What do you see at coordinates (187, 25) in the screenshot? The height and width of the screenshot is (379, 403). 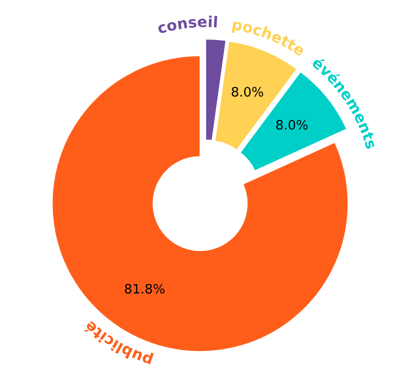 I see `slice-label: conseil` at bounding box center [187, 25].